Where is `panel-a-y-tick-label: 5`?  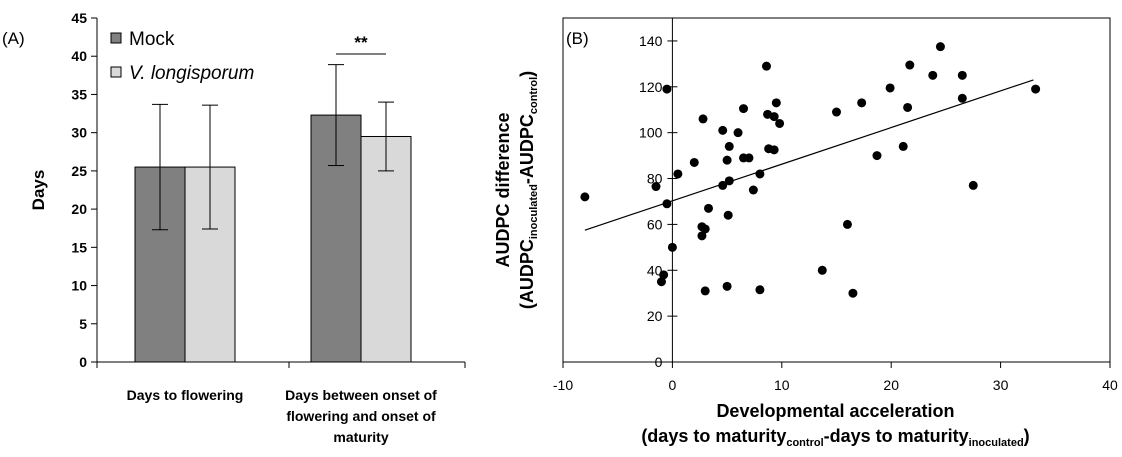 panel-a-y-tick-label: 5 is located at coordinates (83, 324).